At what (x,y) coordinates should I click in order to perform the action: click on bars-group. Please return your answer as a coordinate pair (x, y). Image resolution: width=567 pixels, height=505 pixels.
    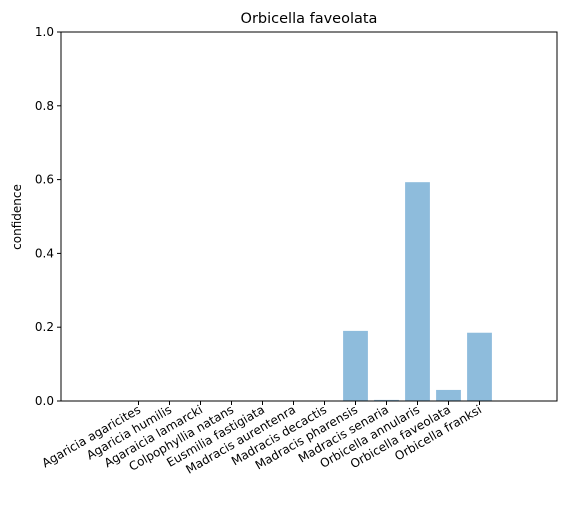
    Looking at the image, I should click on (417, 291).